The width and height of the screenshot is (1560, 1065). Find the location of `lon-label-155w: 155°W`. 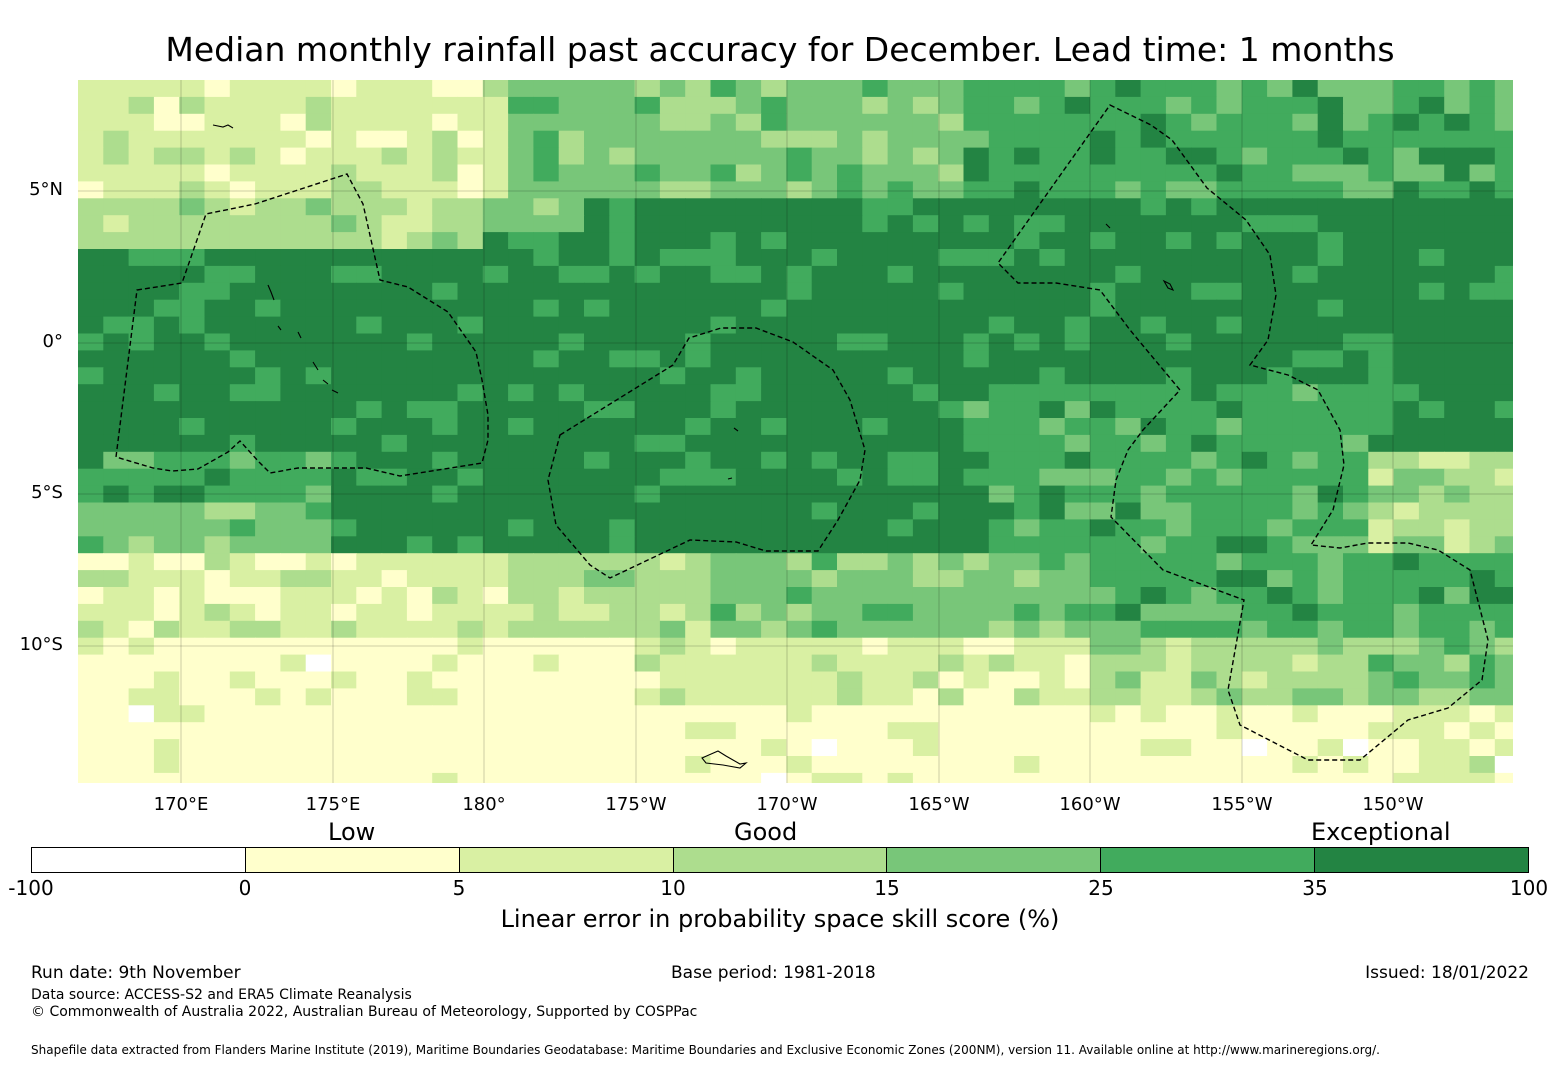

lon-label-155w: 155°W is located at coordinates (1242, 804).